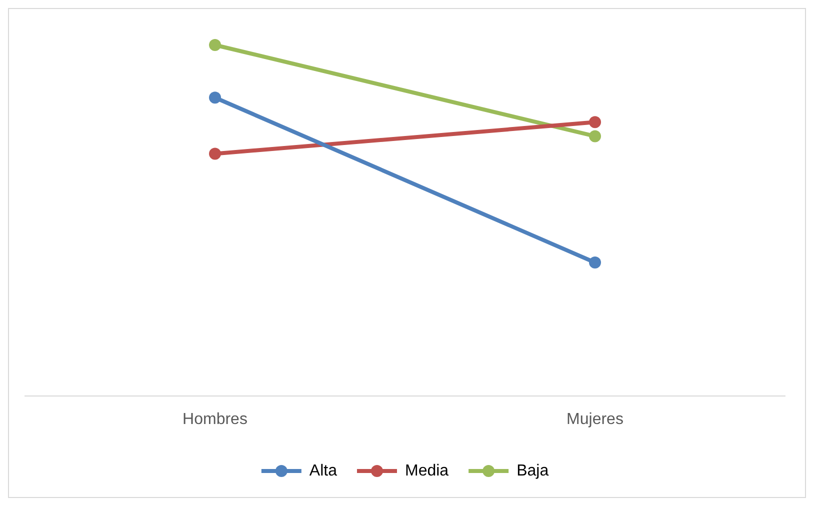 The width and height of the screenshot is (814, 506). What do you see at coordinates (595, 419) in the screenshot?
I see `x-tick-label: Mujeres` at bounding box center [595, 419].